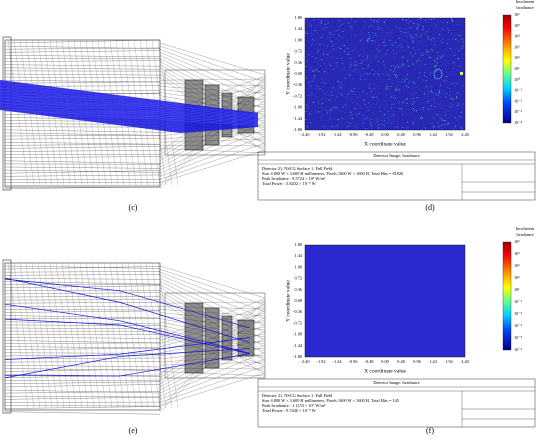 The height and width of the screenshot is (439, 550). Describe the element at coordinates (449, 361) in the screenshot. I see `x-tick-label: 1.92` at that location.